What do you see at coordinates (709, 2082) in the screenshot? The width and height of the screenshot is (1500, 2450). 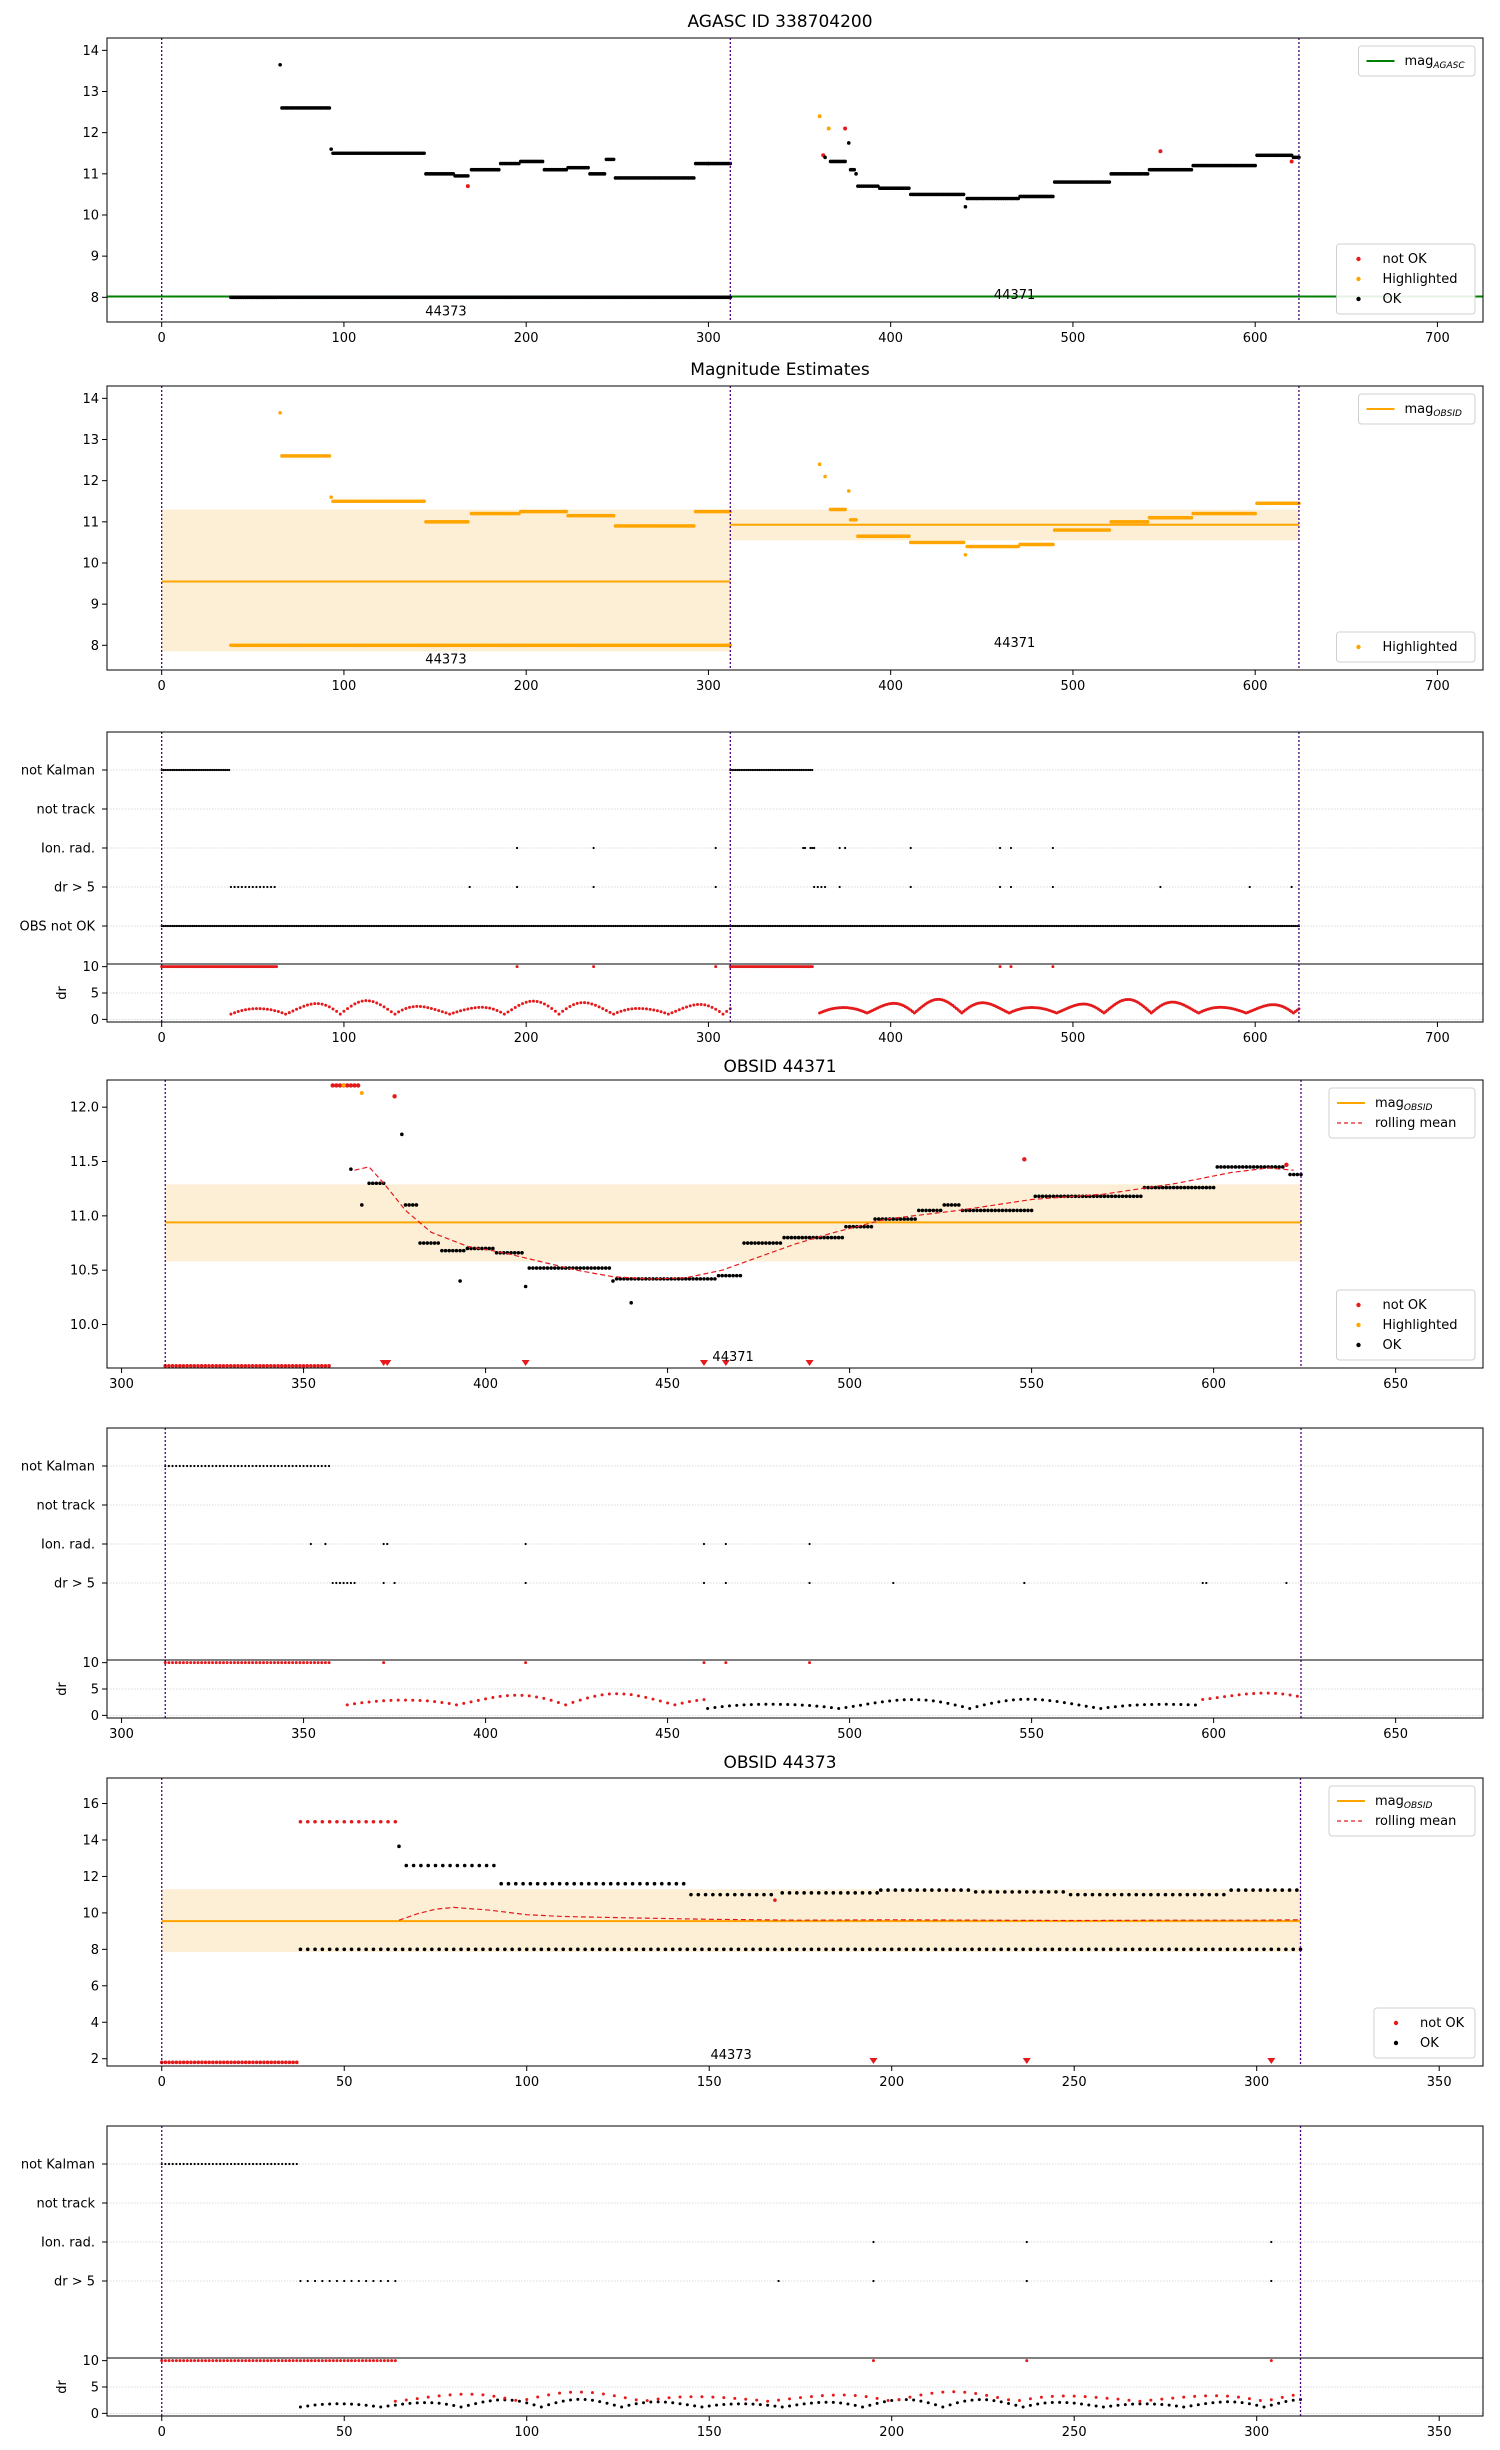 I see `x-tick-label: 150` at bounding box center [709, 2082].